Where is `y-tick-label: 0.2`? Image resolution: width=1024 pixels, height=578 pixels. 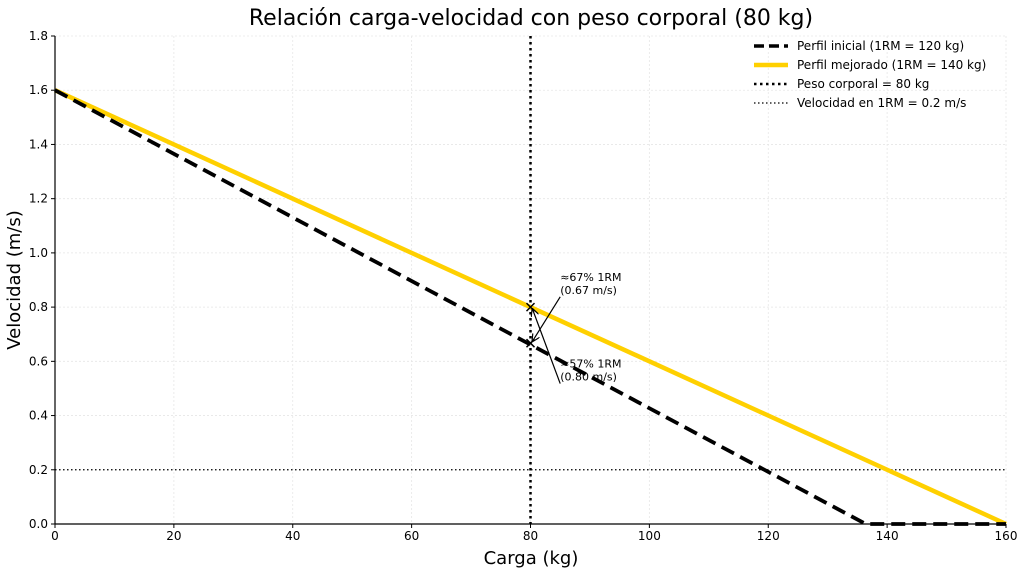
y-tick-label: 0.2 is located at coordinates (38, 470).